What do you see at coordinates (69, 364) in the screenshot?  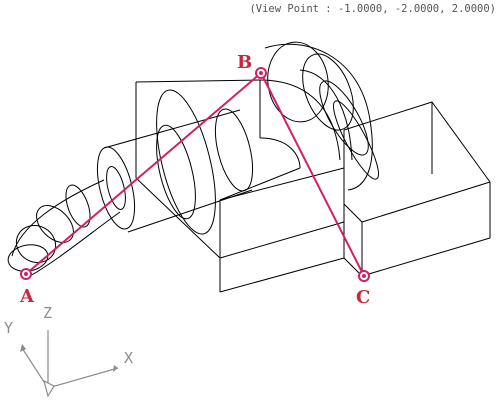 I see `ucs-icon` at bounding box center [69, 364].